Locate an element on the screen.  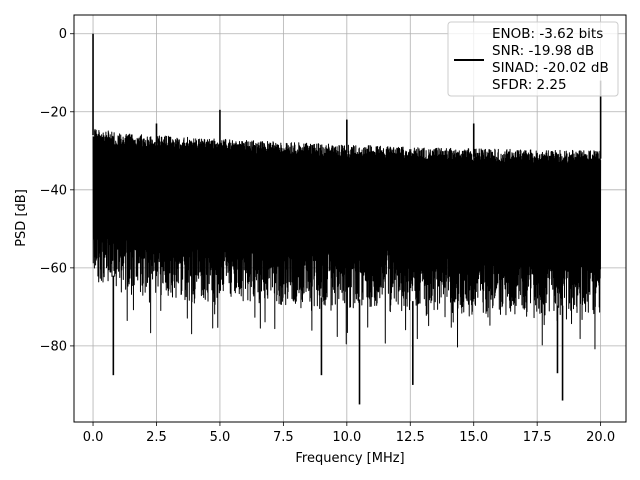
x-tick-label: 7.5 is located at coordinates (283, 437).